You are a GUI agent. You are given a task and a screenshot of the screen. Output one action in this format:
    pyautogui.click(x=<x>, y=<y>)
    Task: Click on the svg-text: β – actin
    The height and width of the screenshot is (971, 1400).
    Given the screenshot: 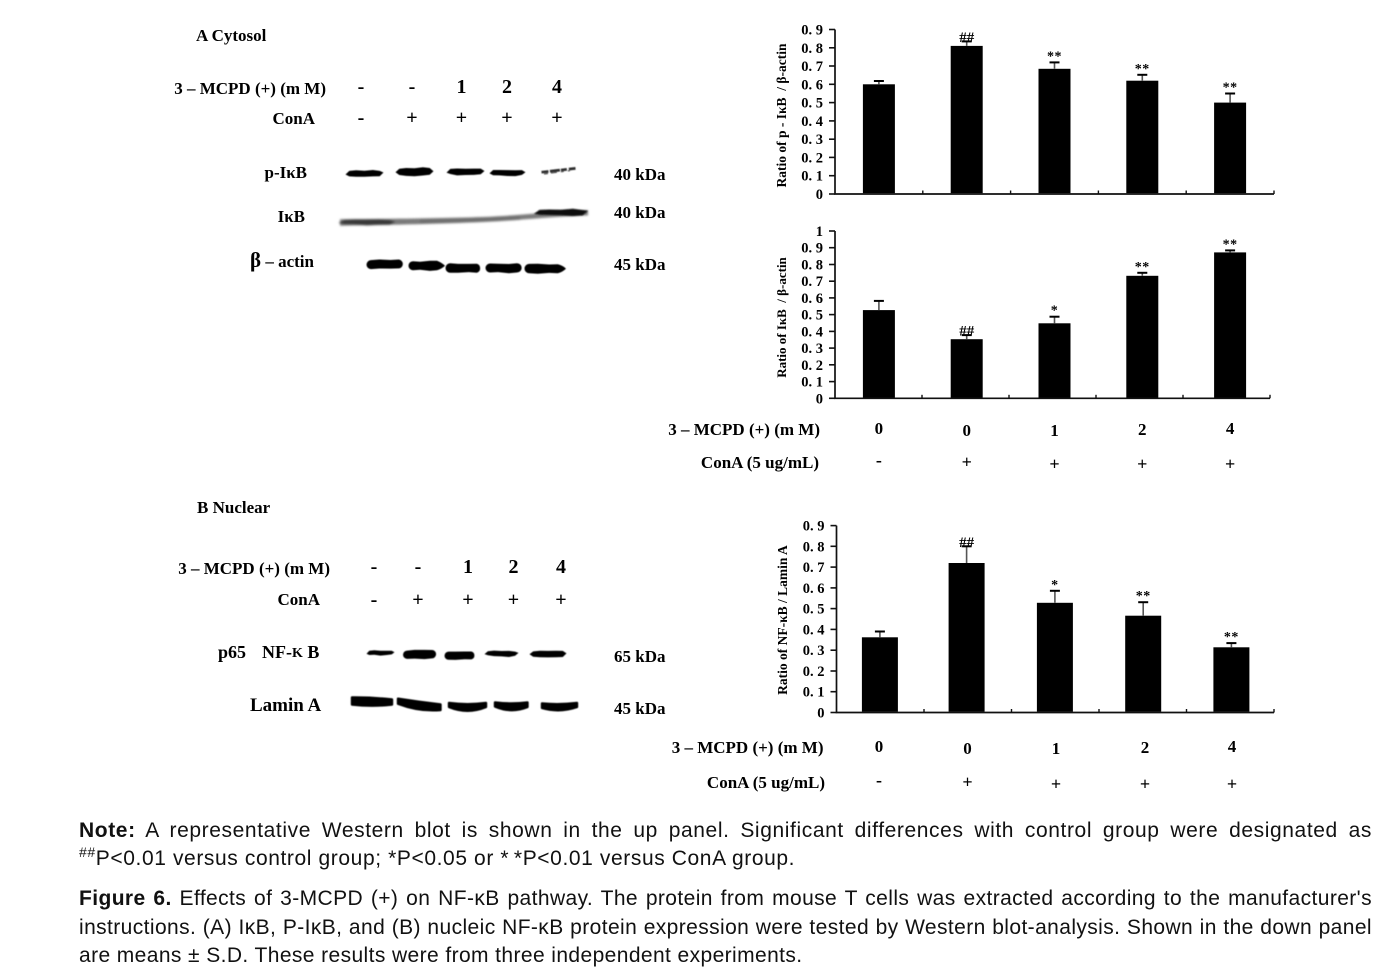 What is the action you would take?
    pyautogui.click(x=282, y=260)
    